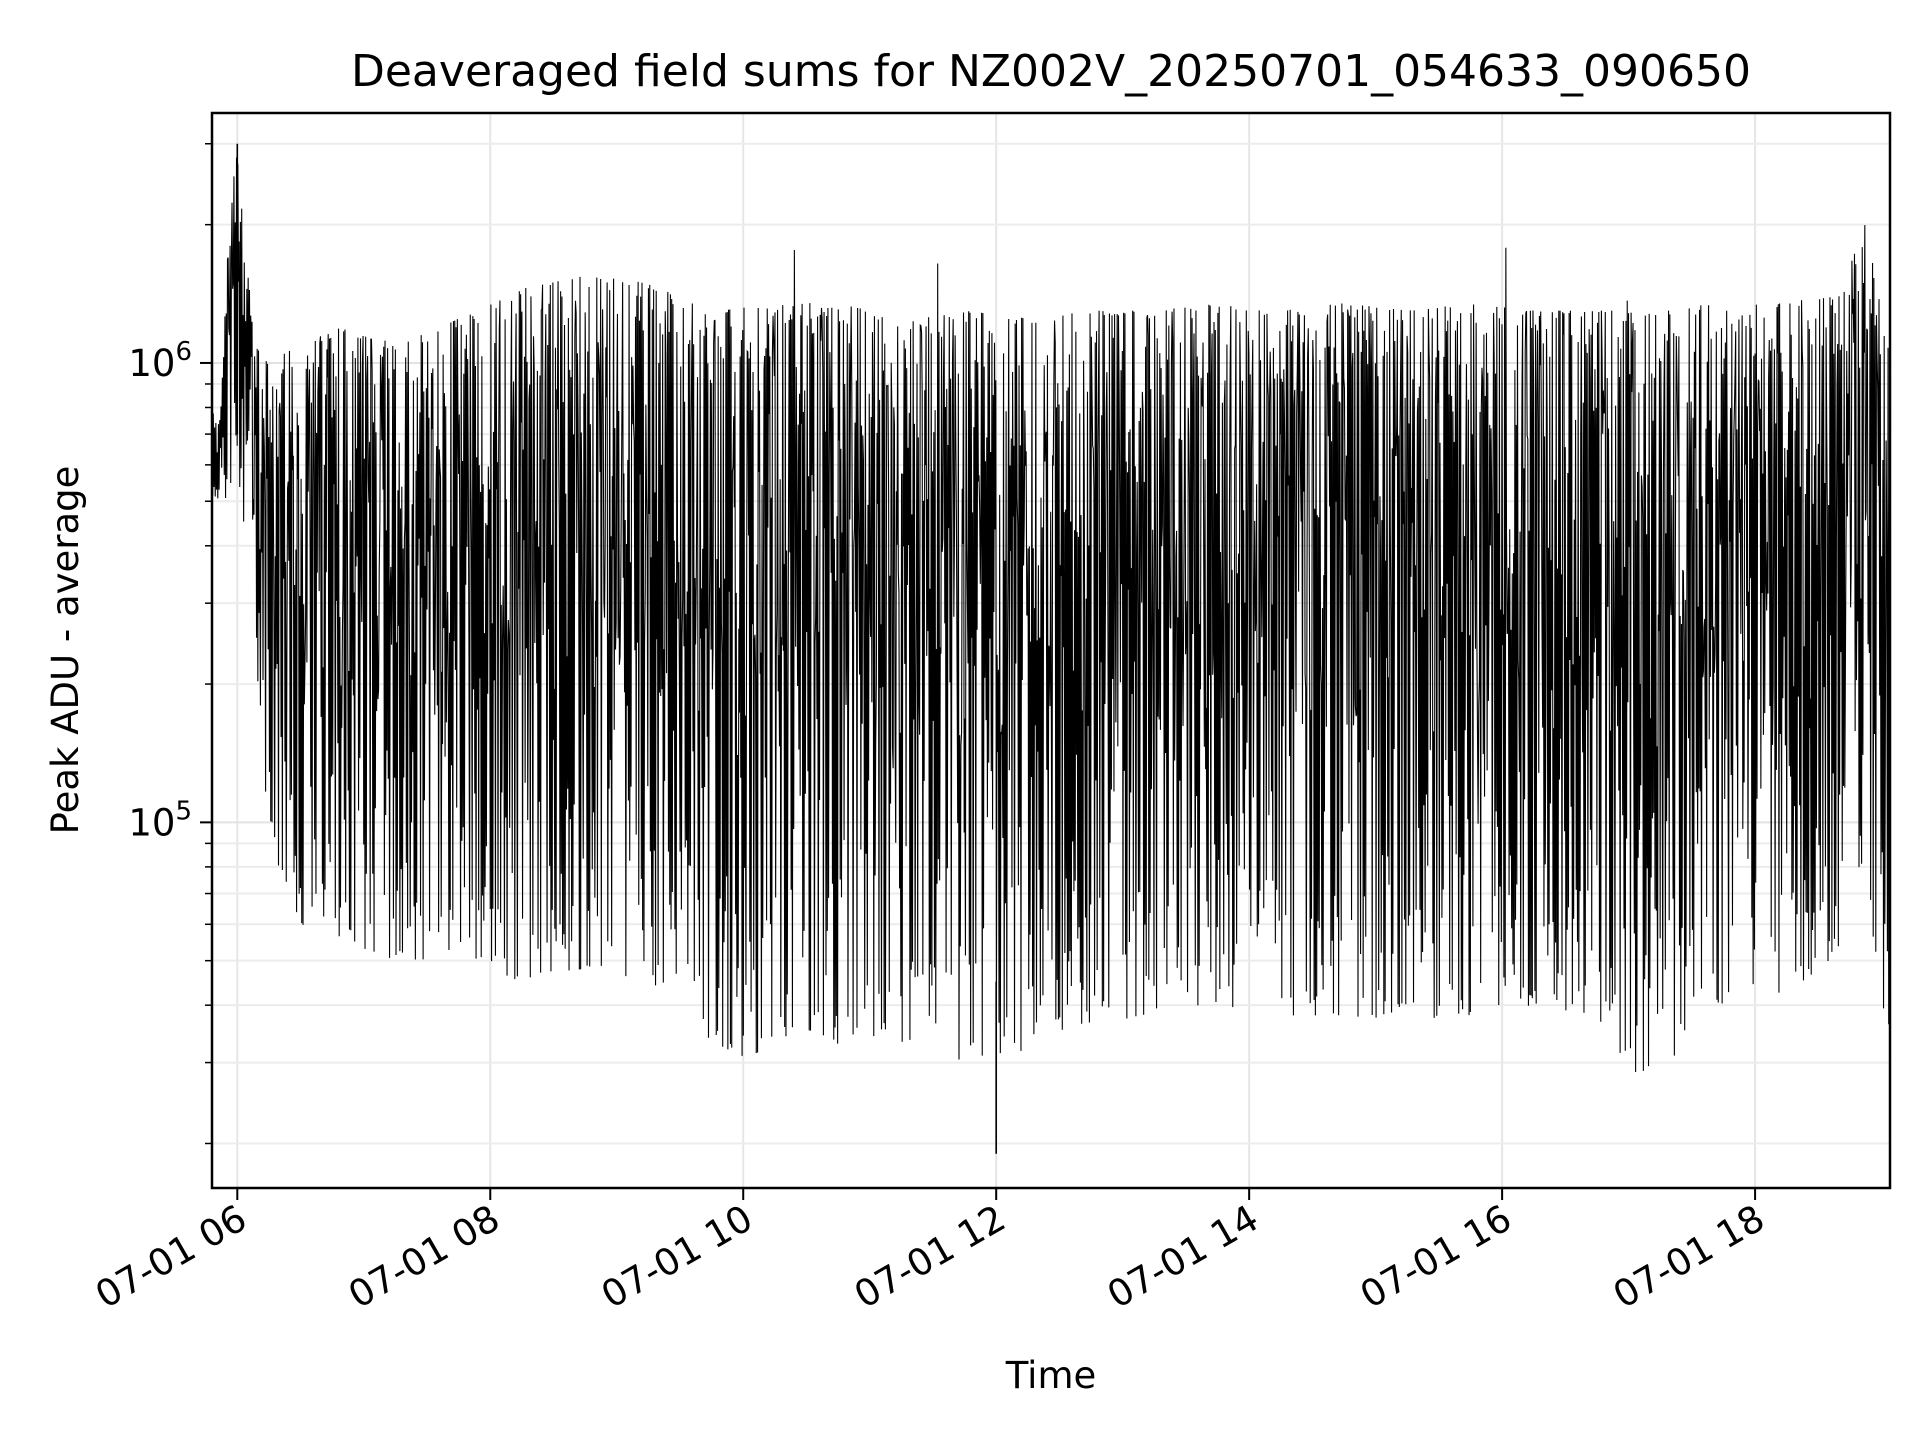  What do you see at coordinates (160, 361) in the screenshot?
I see `y-tick-label: 106` at bounding box center [160, 361].